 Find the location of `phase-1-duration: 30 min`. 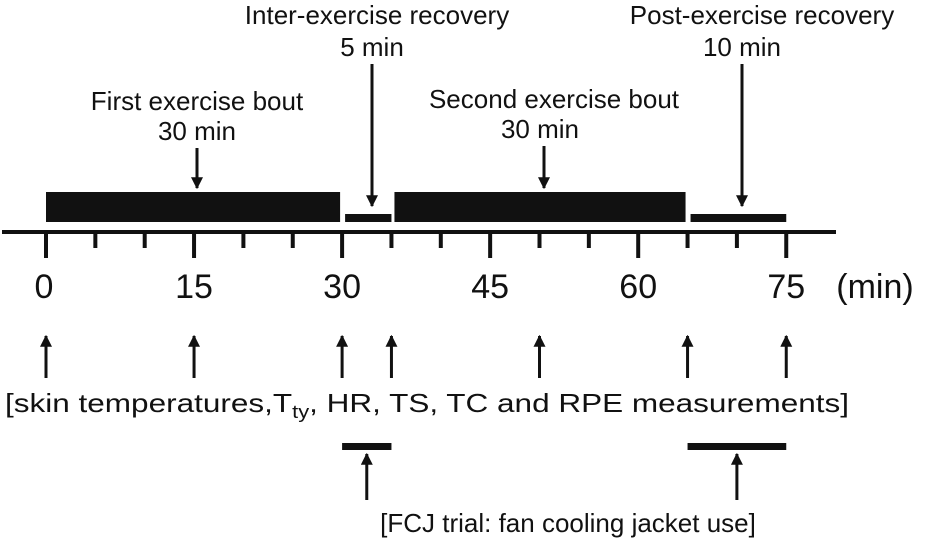

phase-1-duration: 30 min is located at coordinates (197, 131).